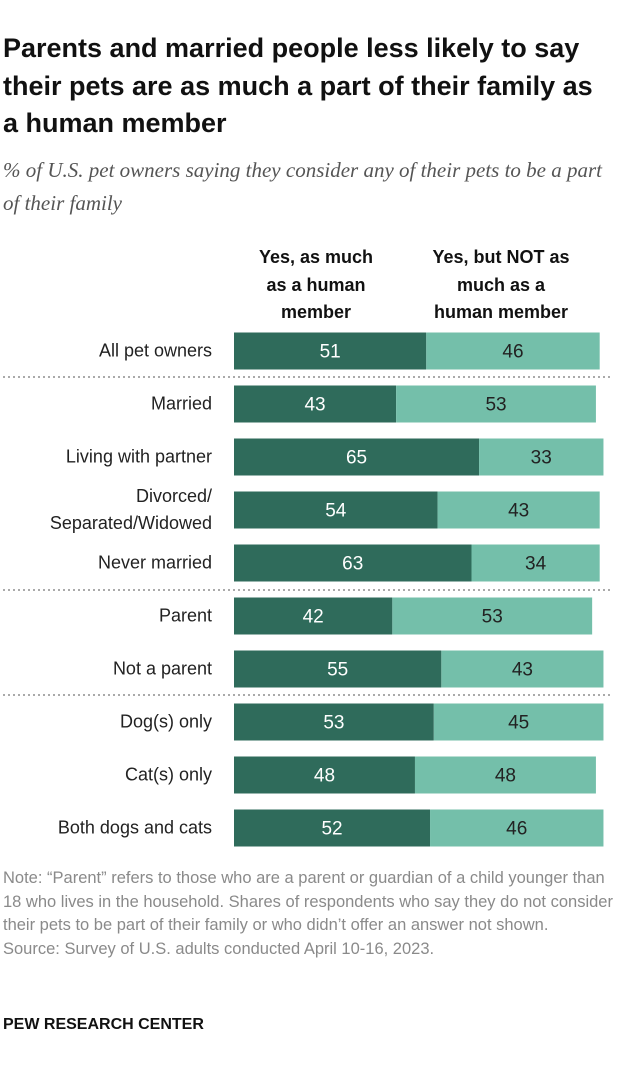  What do you see at coordinates (501, 284) in the screenshot?
I see `legend-entry: Yes, but NOT as much as a human member` at bounding box center [501, 284].